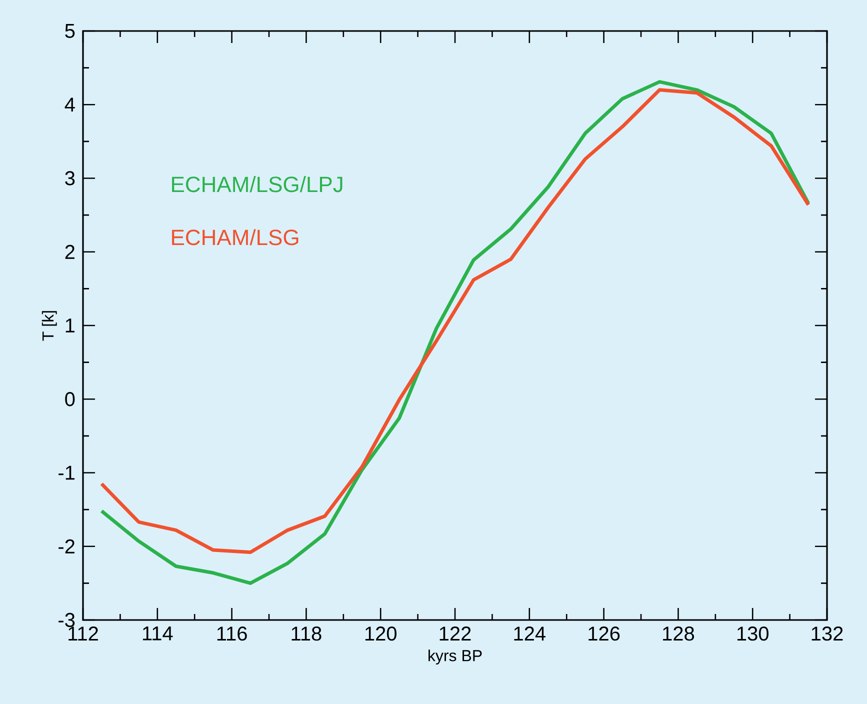 This screenshot has height=704, width=867. What do you see at coordinates (380, 633) in the screenshot?
I see `x-tick-label: 120` at bounding box center [380, 633].